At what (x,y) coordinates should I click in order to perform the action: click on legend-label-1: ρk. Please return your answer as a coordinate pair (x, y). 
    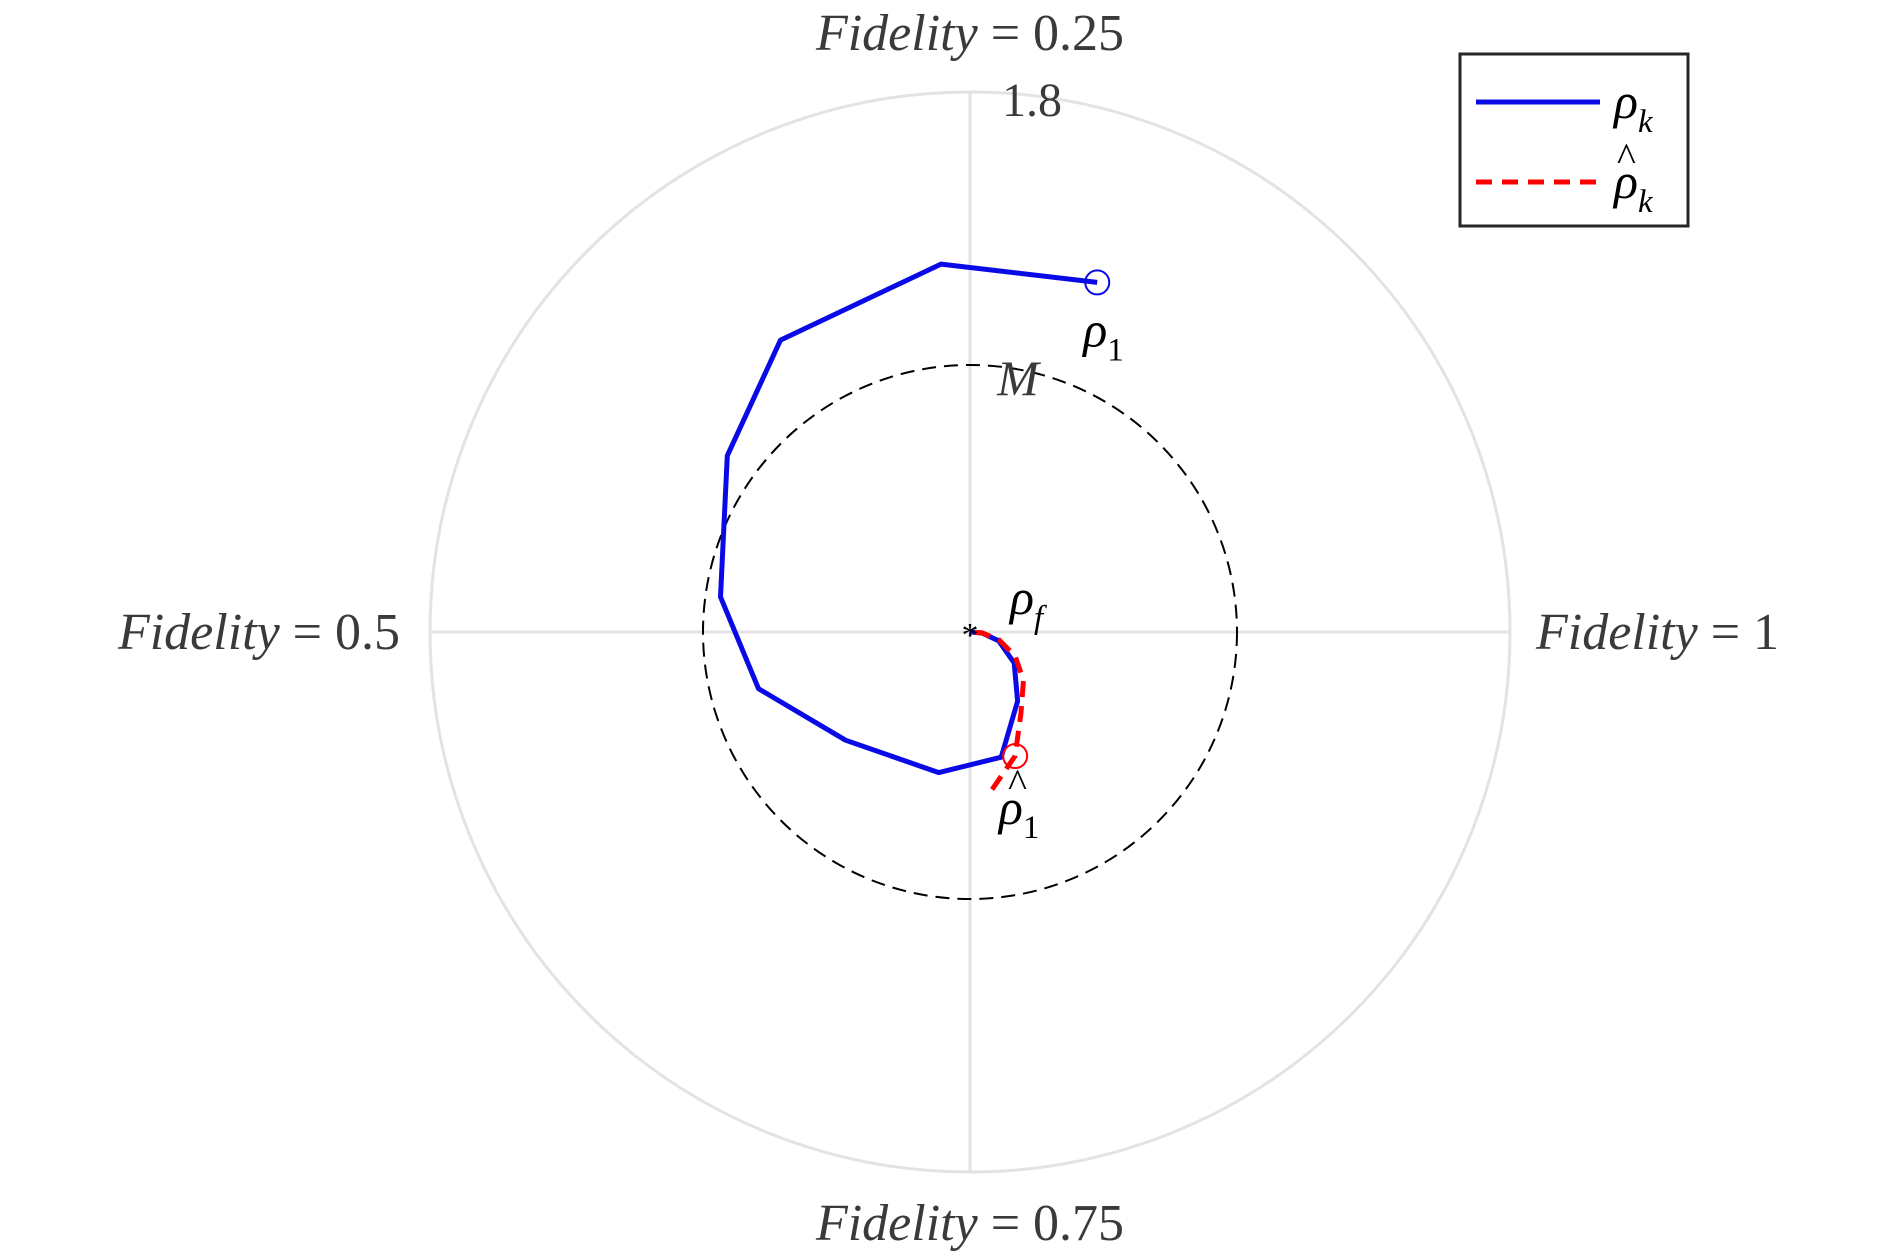
    Looking at the image, I should click on (1633, 186).